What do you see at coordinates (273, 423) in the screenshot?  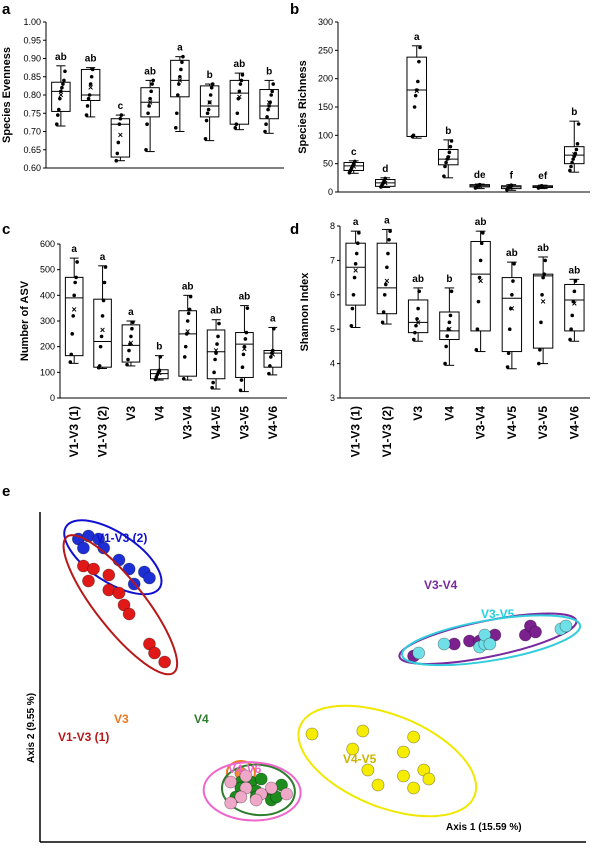 I see `x-category-label: V4-V6` at bounding box center [273, 423].